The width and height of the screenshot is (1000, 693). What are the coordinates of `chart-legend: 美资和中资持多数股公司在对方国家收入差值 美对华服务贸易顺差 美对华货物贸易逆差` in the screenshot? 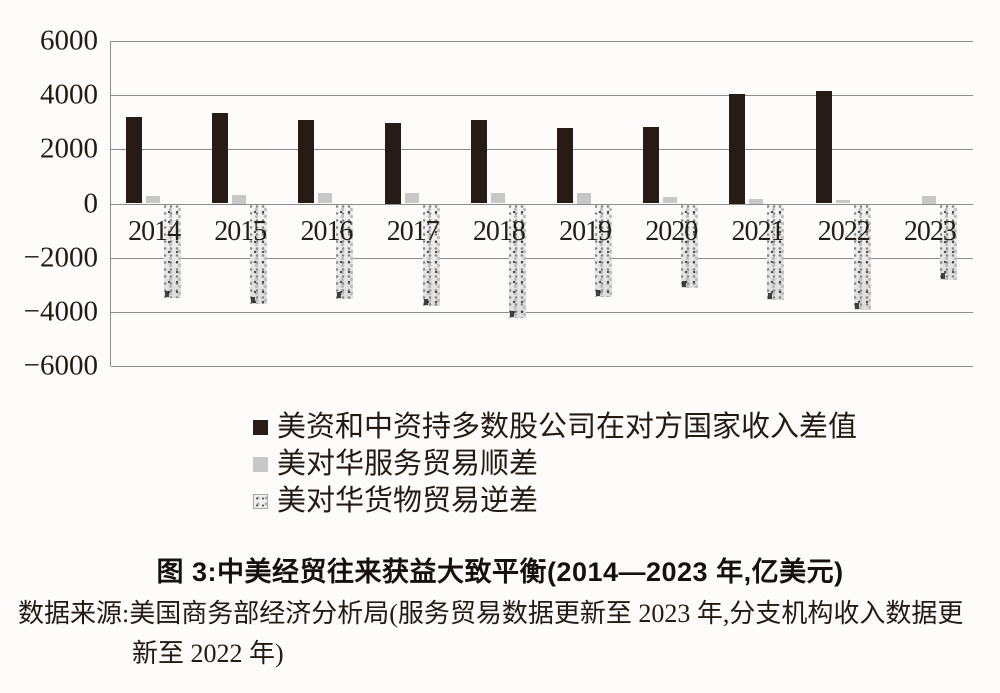 It's located at (555, 464).